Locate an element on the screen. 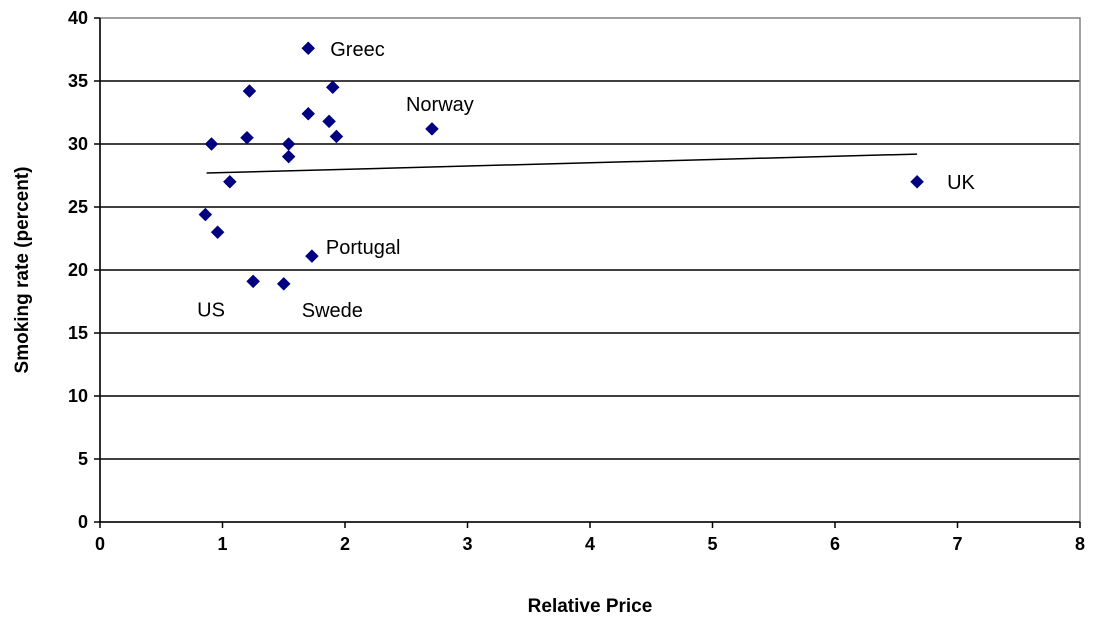  x-tick-label: 2 is located at coordinates (345, 544).